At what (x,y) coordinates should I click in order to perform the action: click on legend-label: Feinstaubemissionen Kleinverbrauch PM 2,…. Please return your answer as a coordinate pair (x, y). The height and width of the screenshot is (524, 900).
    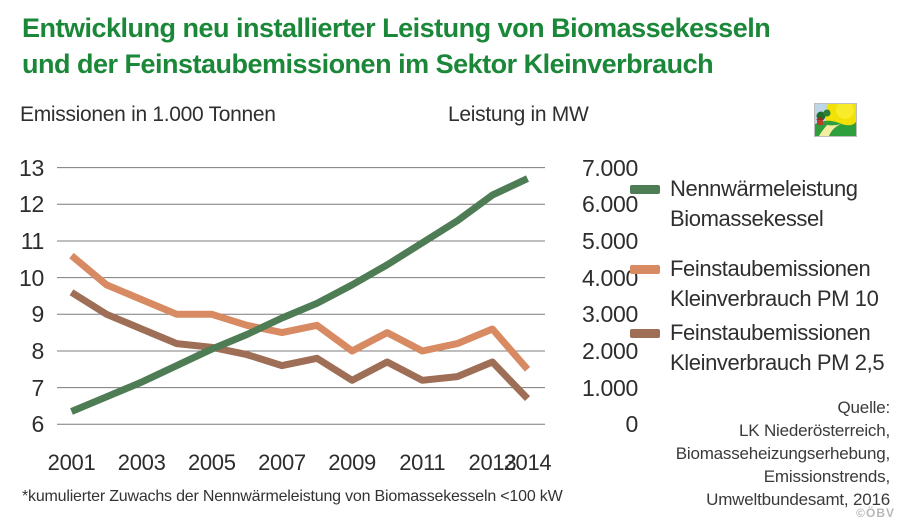
    Looking at the image, I should click on (777, 348).